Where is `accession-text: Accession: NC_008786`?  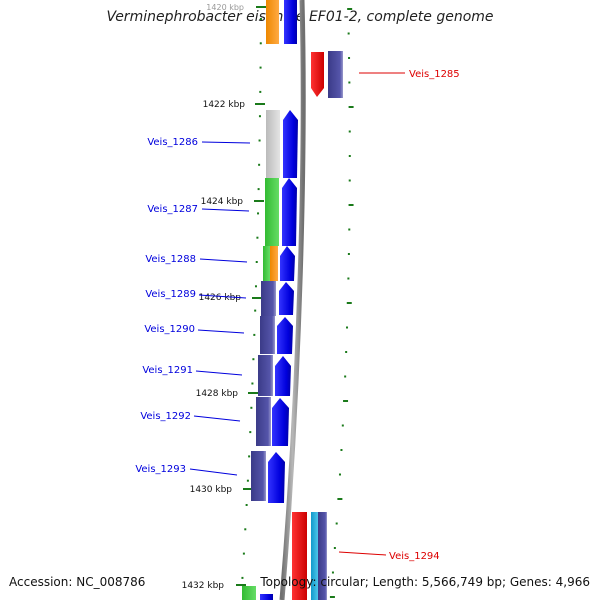
accession-text: Accession: NC_008786 is located at coordinates (77, 582).